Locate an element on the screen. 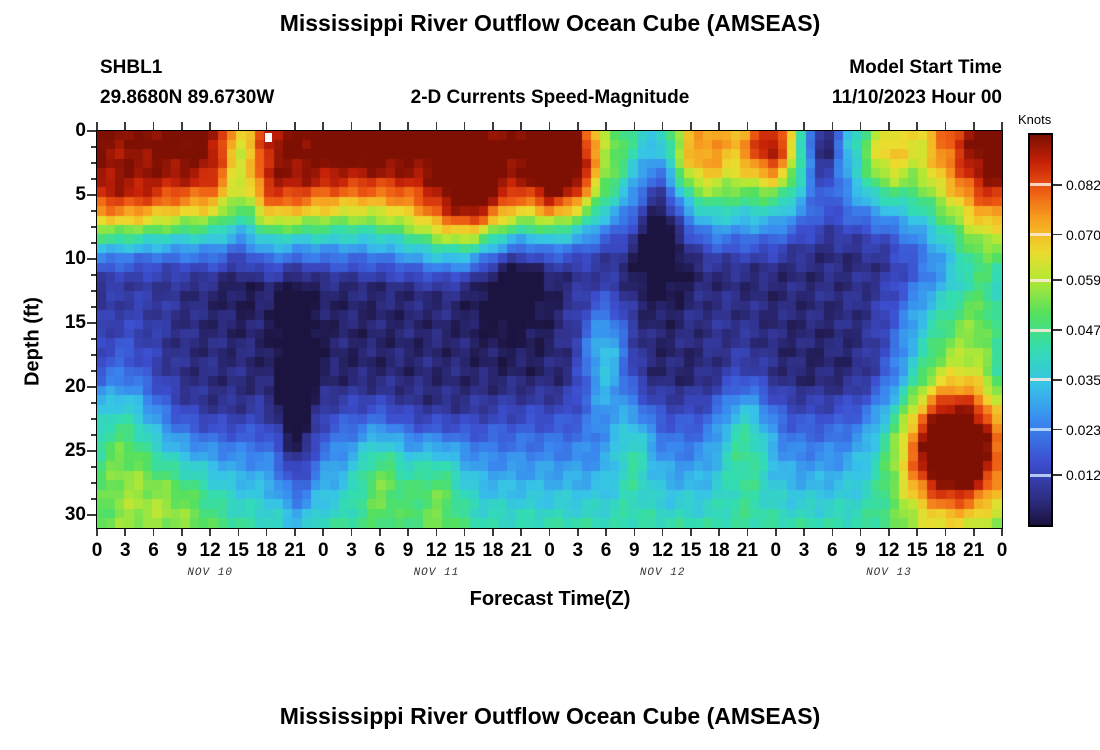 This screenshot has height=750, width=1100. colorbar-tick-label: 0.035 is located at coordinates (1083, 379).